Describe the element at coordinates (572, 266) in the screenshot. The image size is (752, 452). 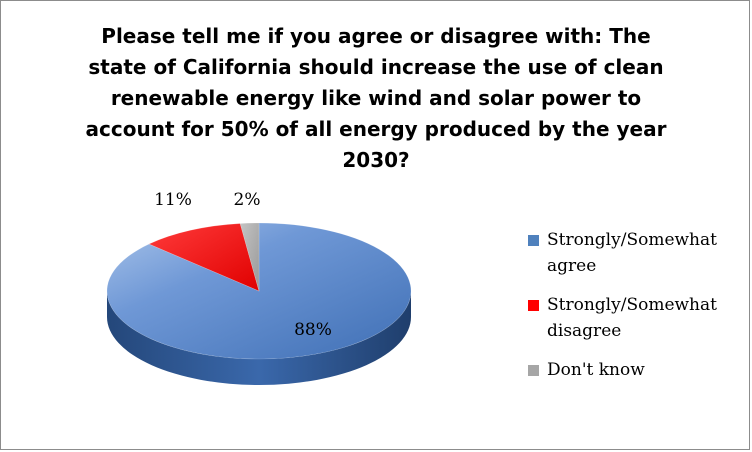
I see `legend-label: agree` at that location.